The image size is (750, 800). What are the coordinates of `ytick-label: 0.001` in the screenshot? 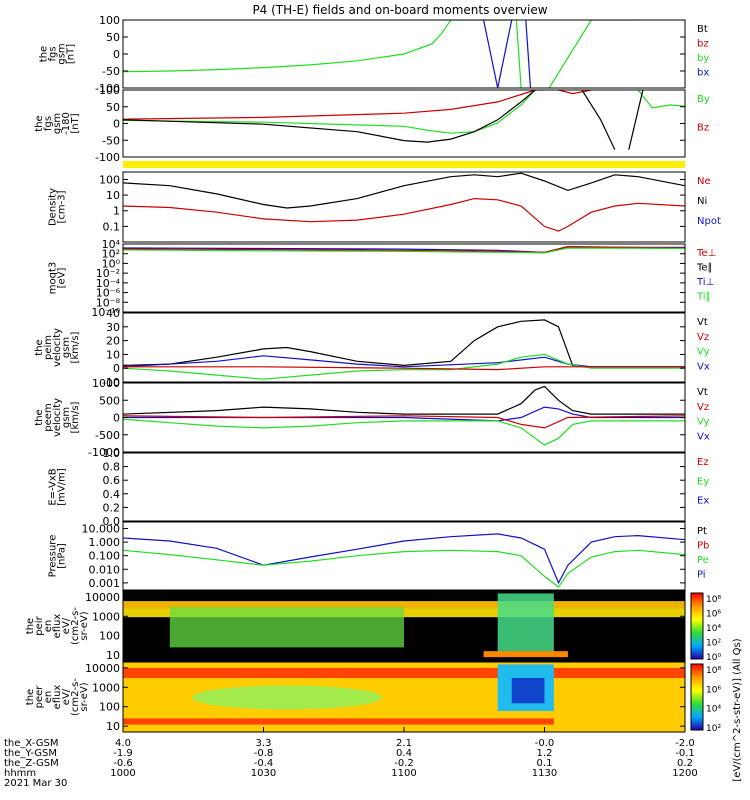 It's located at (105, 583).